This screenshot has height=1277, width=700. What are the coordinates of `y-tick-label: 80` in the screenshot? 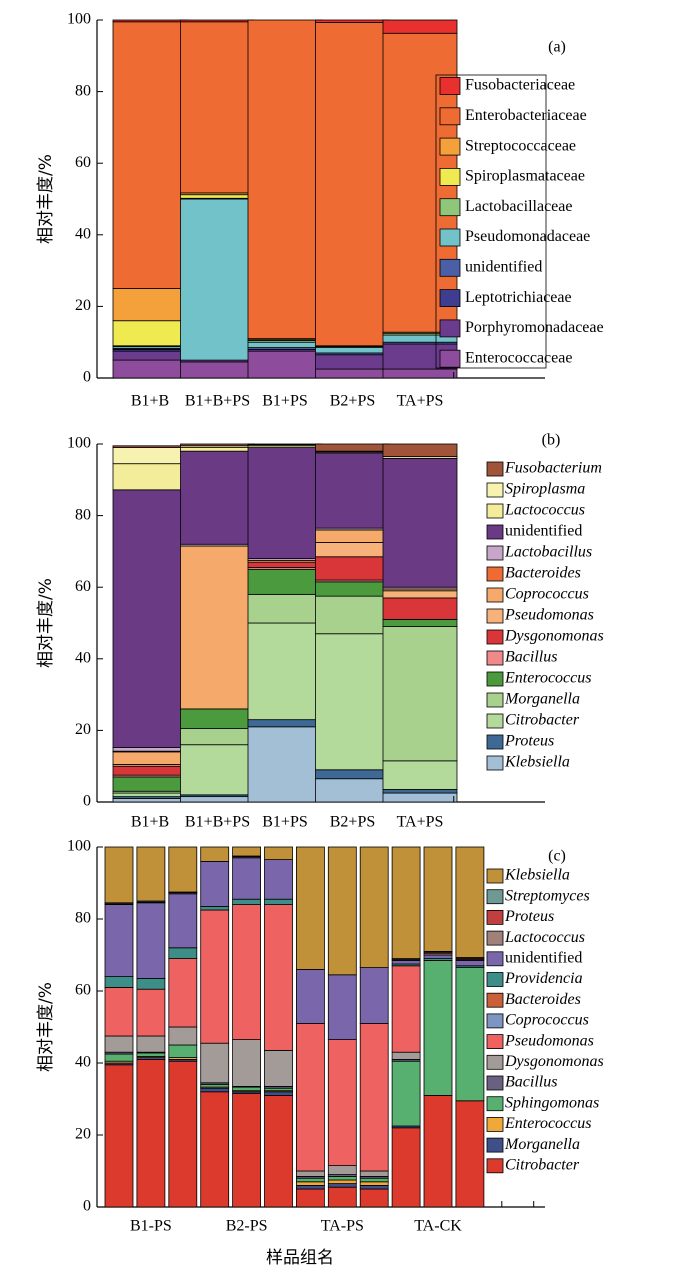 It's located at (83, 90).